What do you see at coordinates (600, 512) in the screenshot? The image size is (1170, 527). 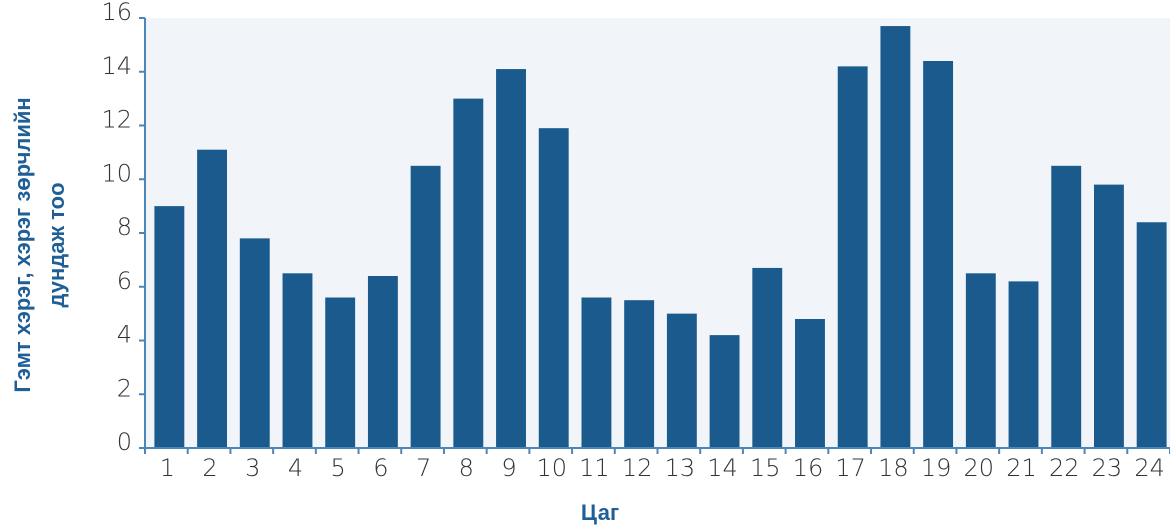 I see `x-axis-title: Цаг` at bounding box center [600, 512].